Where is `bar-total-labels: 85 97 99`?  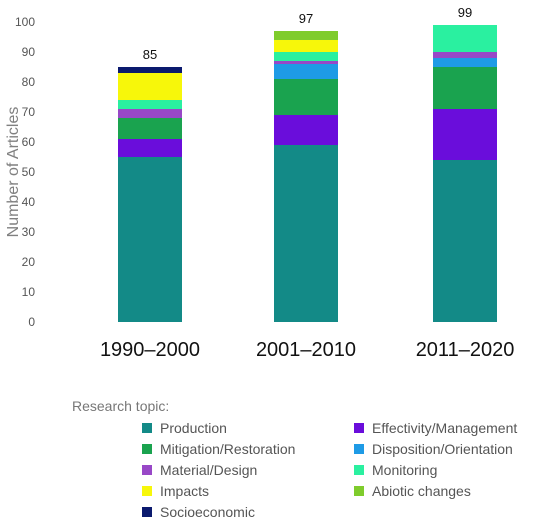 bar-total-labels: 85 97 99 is located at coordinates (307, 33).